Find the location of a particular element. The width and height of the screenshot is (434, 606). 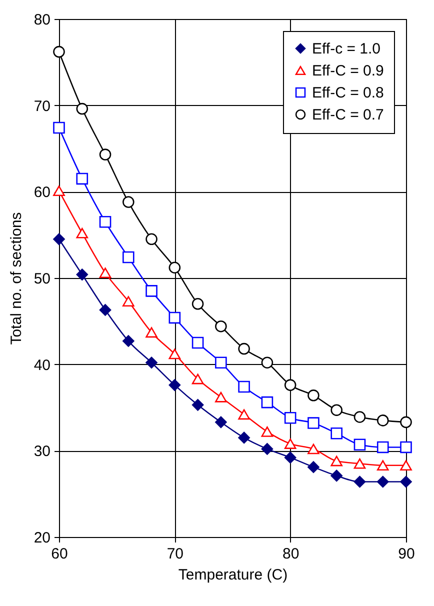

x-tick-label: 90 is located at coordinates (406, 554).